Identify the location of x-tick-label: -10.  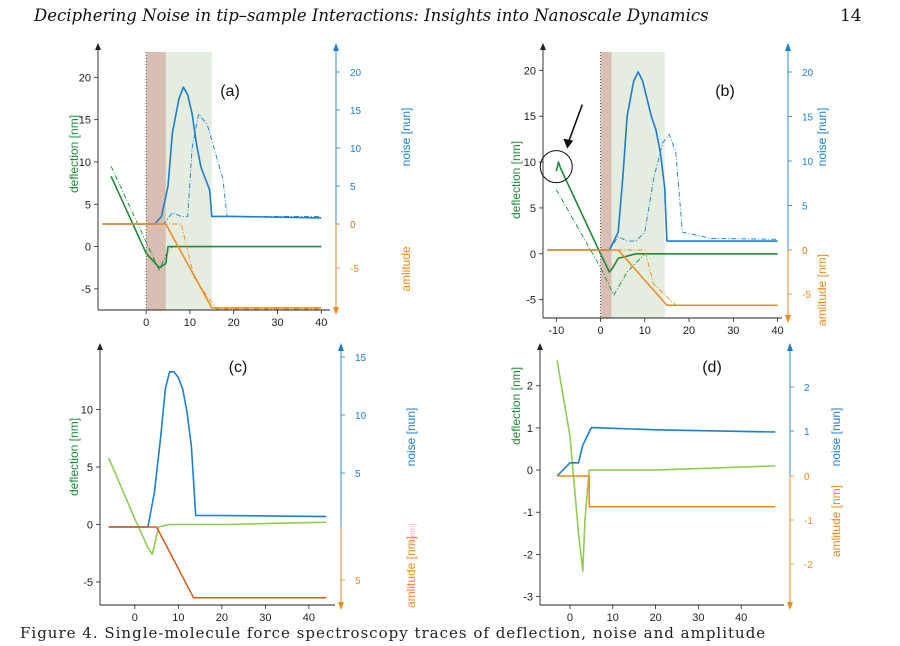
(556, 331).